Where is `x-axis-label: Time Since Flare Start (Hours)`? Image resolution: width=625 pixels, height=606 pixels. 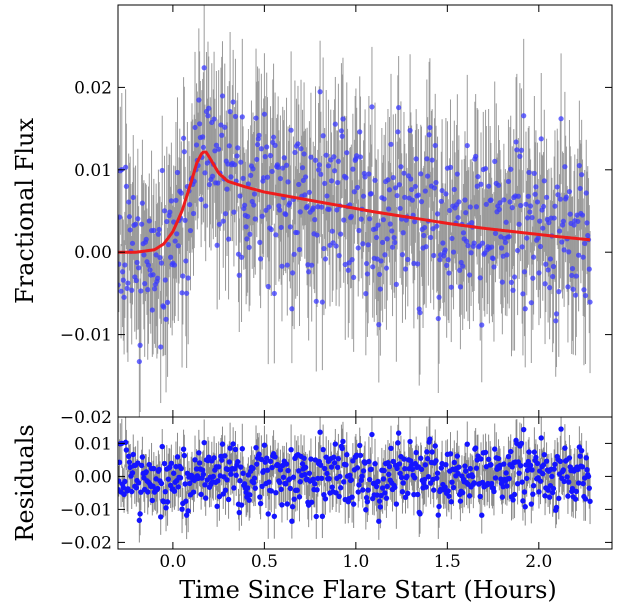 x-axis-label: Time Since Flare Start (Hours) is located at coordinates (368, 590).